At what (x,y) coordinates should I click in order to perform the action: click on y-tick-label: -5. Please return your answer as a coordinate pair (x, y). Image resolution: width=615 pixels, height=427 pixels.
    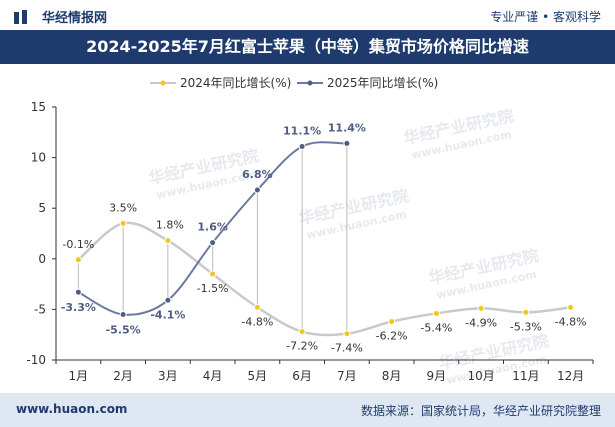
    Looking at the image, I should click on (40, 309).